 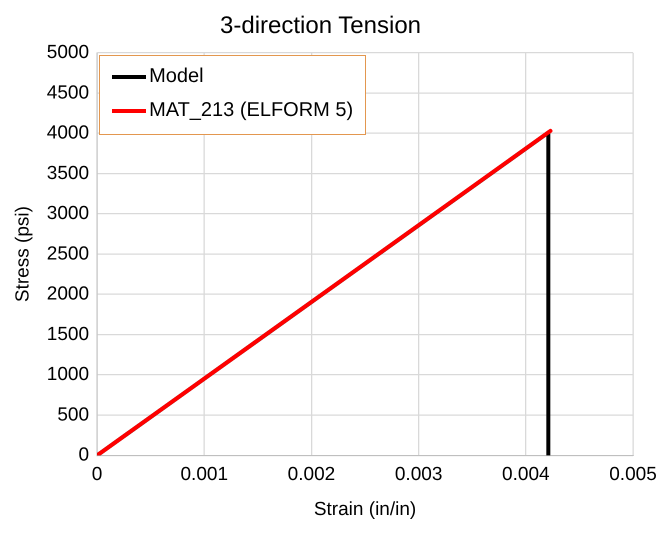 I want to click on legend-label: Model, so click(x=176, y=76).